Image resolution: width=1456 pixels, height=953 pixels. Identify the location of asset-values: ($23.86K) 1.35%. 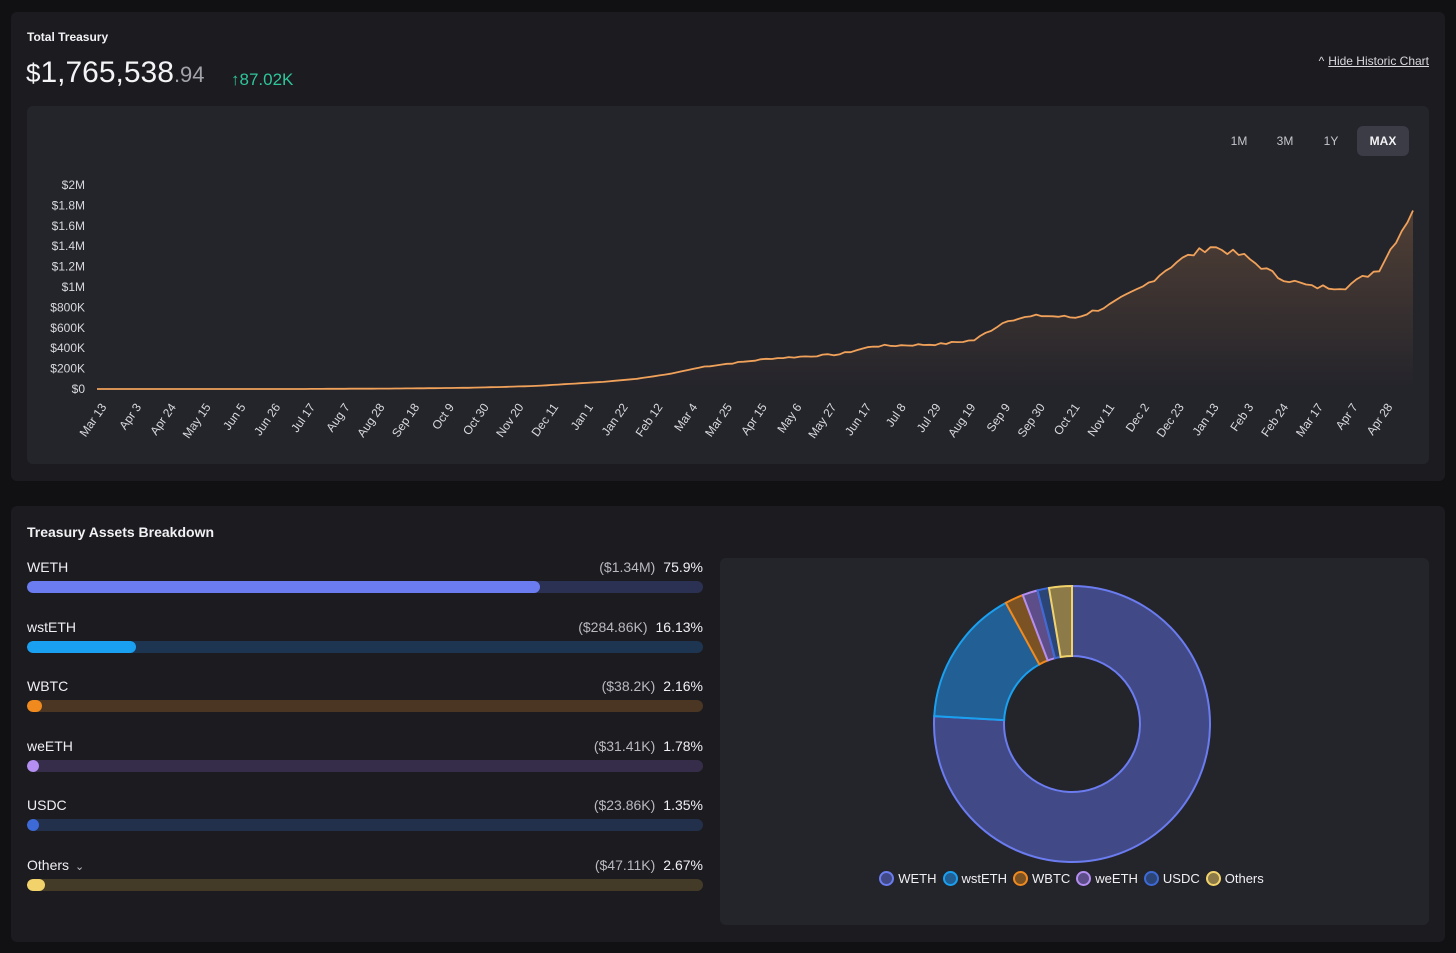
(648, 805).